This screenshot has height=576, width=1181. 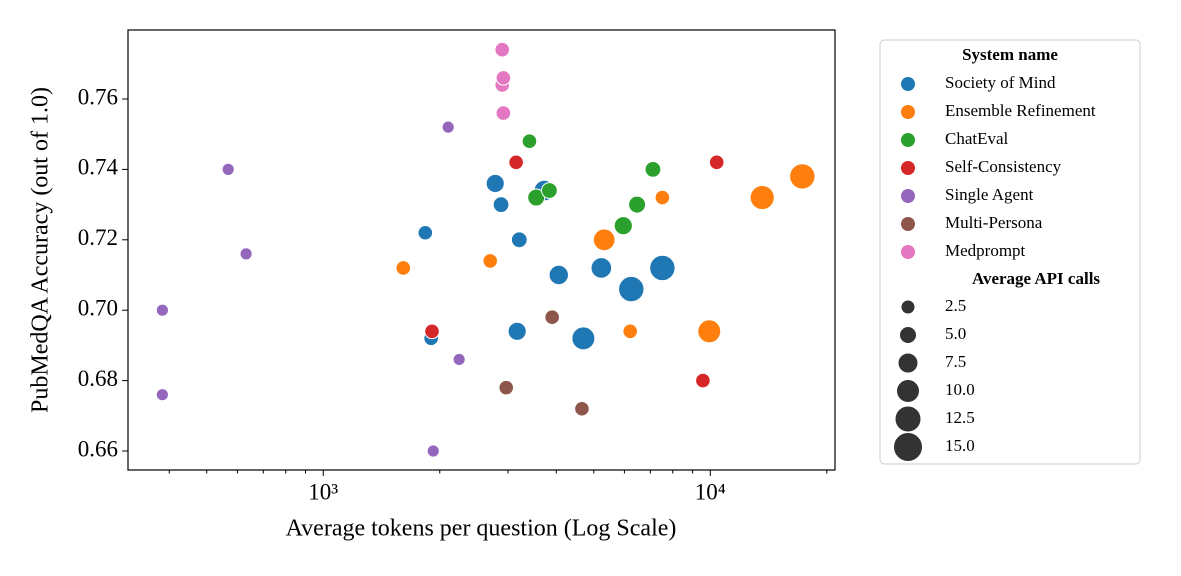 What do you see at coordinates (98, 307) in the screenshot?
I see `y-tick-label: 0.70` at bounding box center [98, 307].